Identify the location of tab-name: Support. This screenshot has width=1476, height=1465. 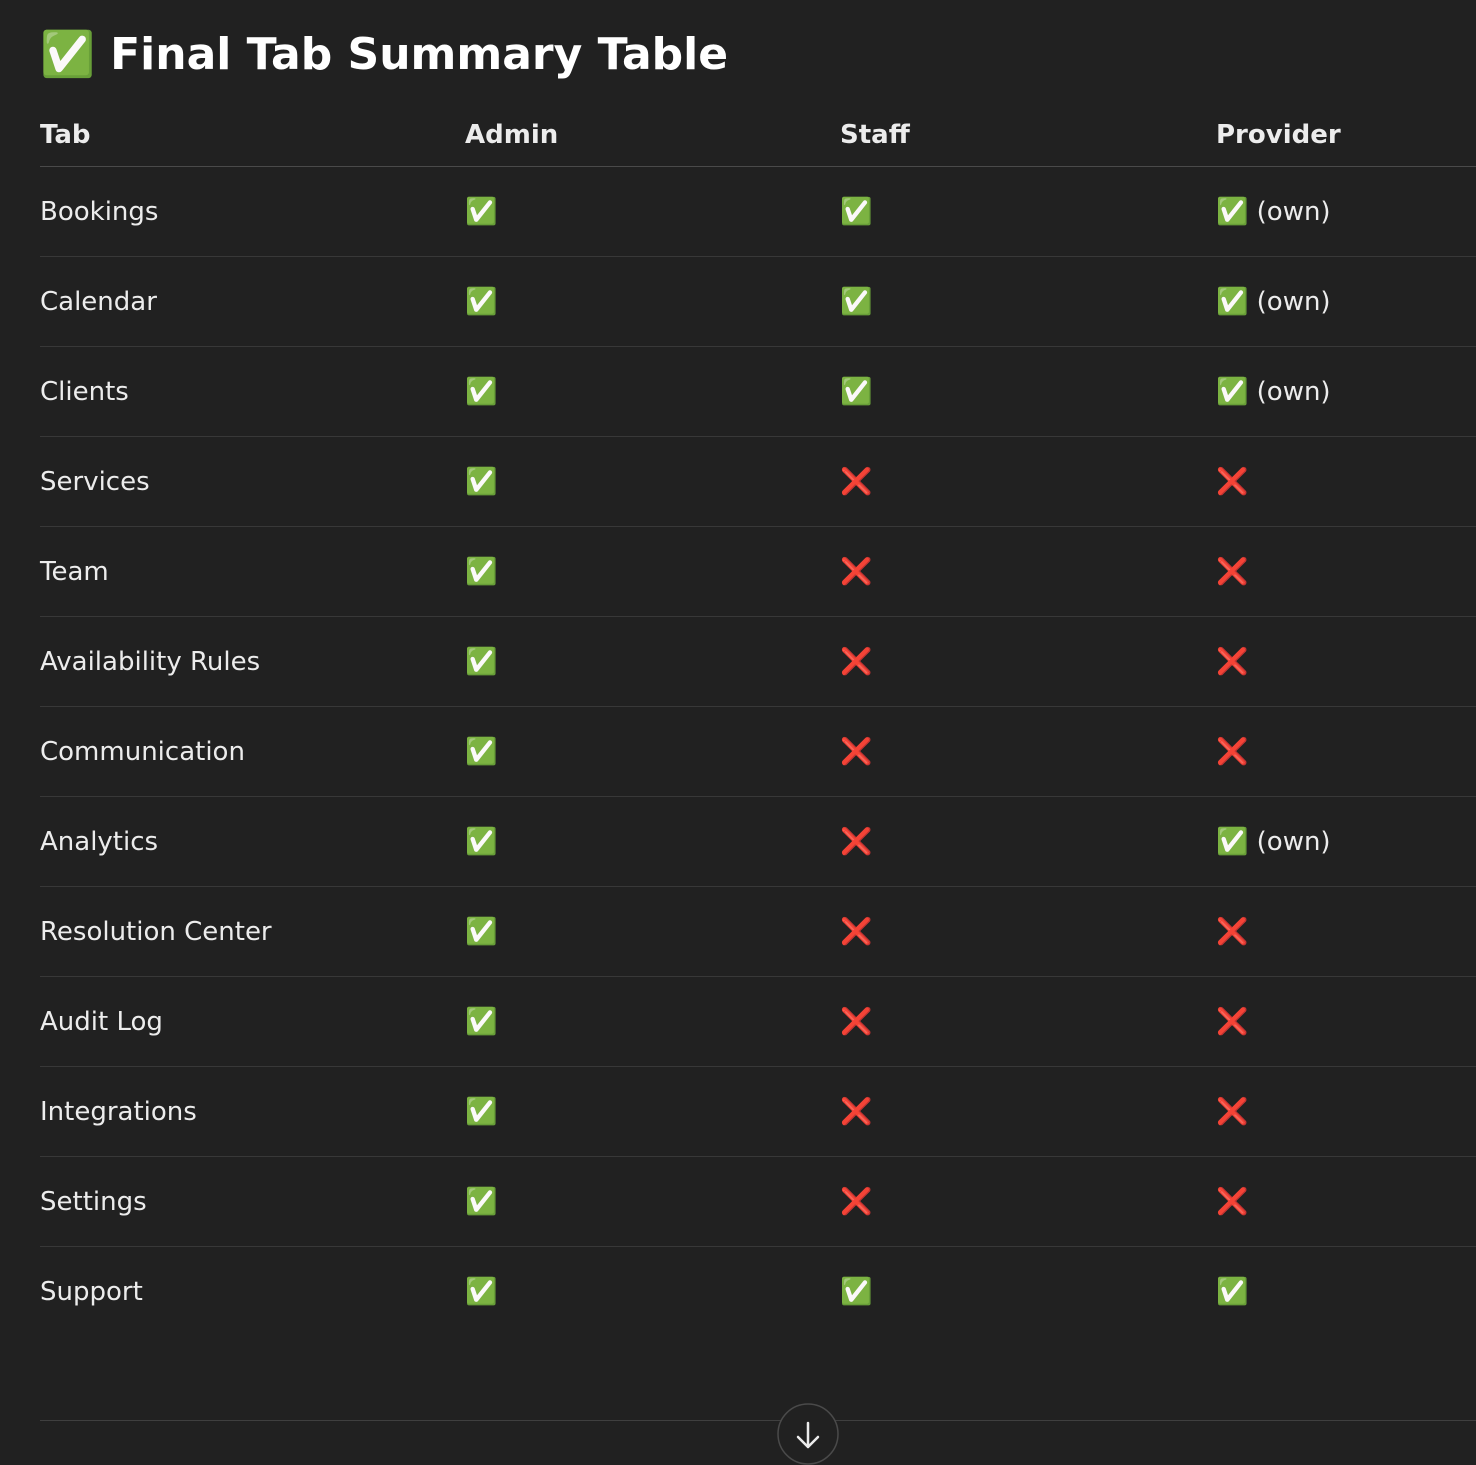
(91, 1291).